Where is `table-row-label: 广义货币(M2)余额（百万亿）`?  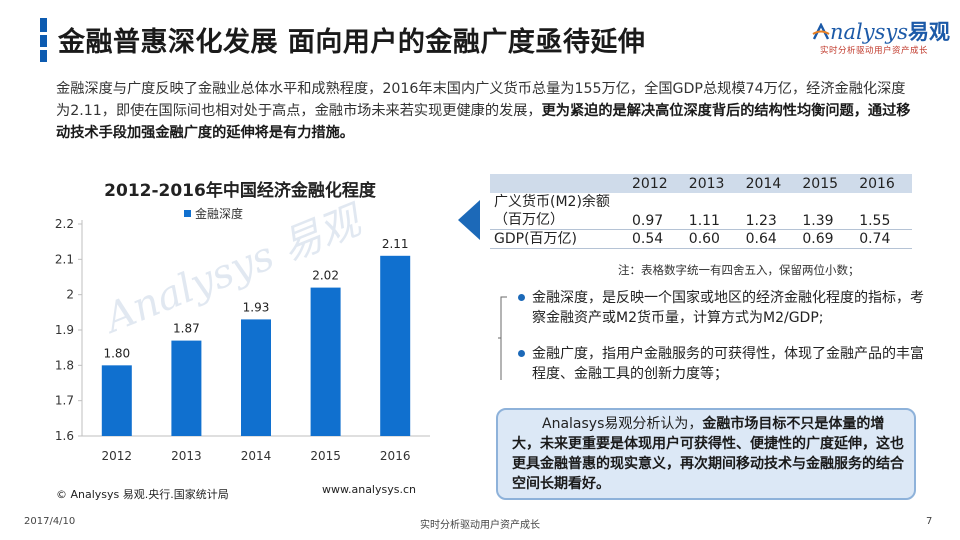
table-row-label: 广义货币(M2)余额（百万亿） is located at coordinates (552, 211).